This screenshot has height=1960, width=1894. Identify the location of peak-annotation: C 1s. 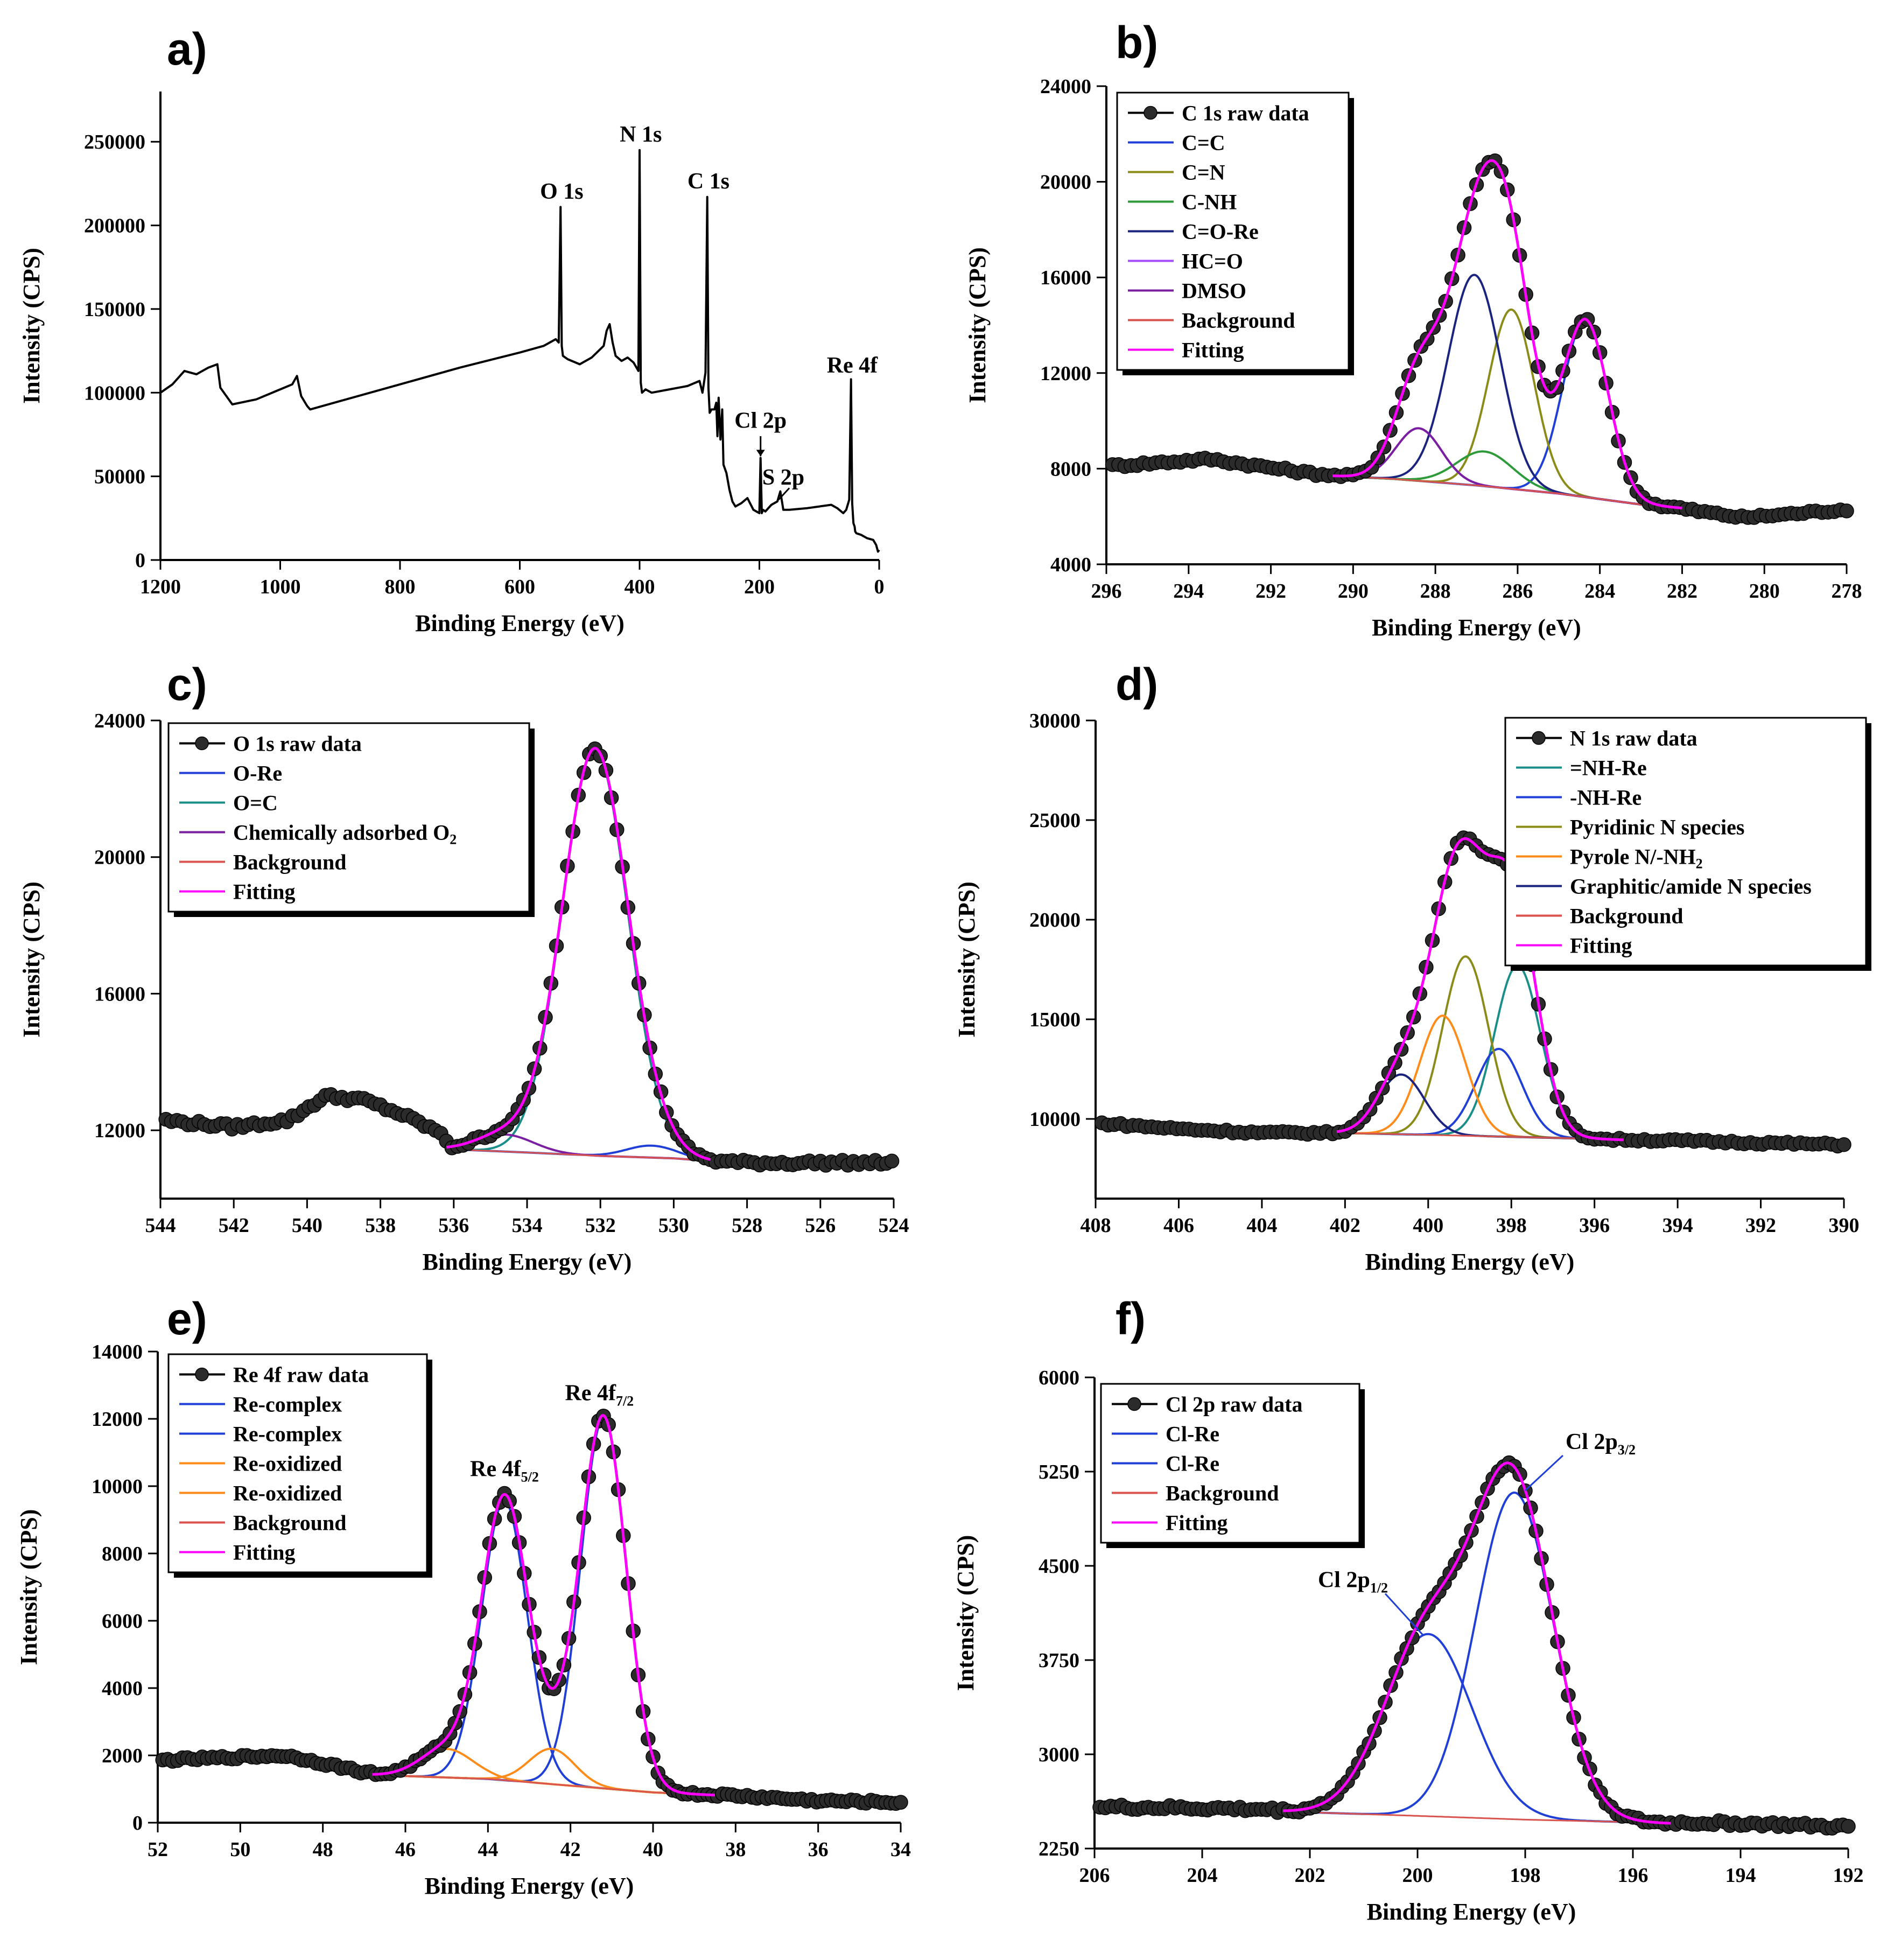
(708, 181).